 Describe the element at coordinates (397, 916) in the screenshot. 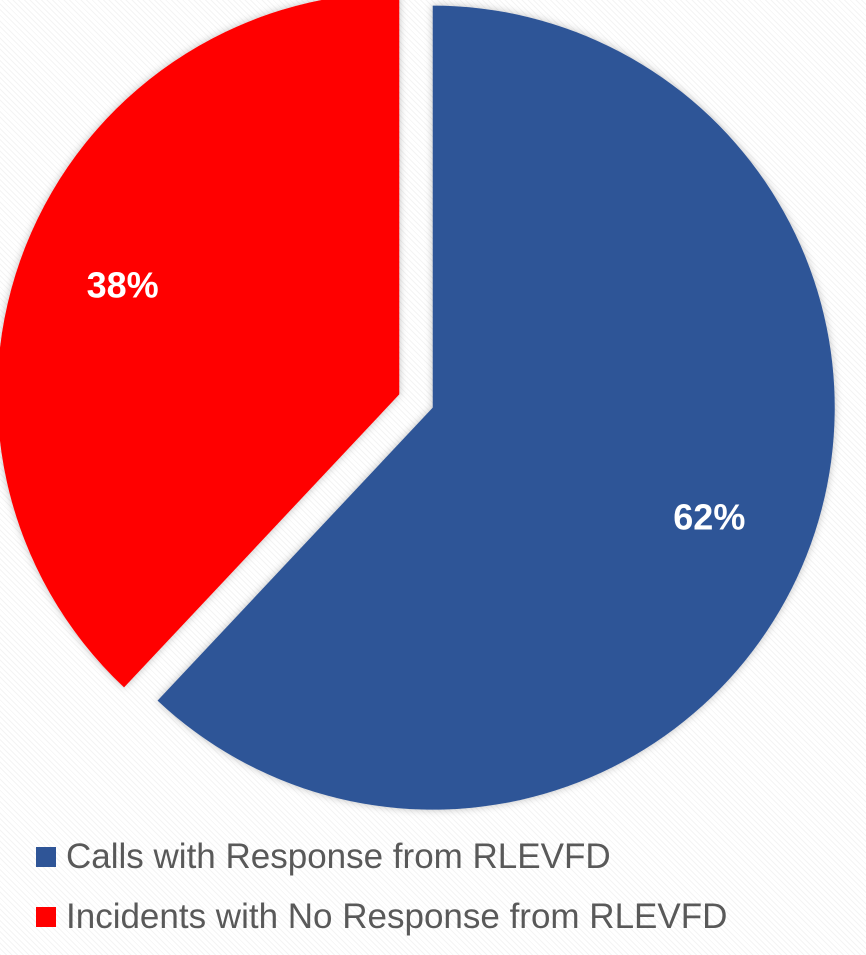

I see `legend-label: Incidents with No Response from RLEVFD` at that location.